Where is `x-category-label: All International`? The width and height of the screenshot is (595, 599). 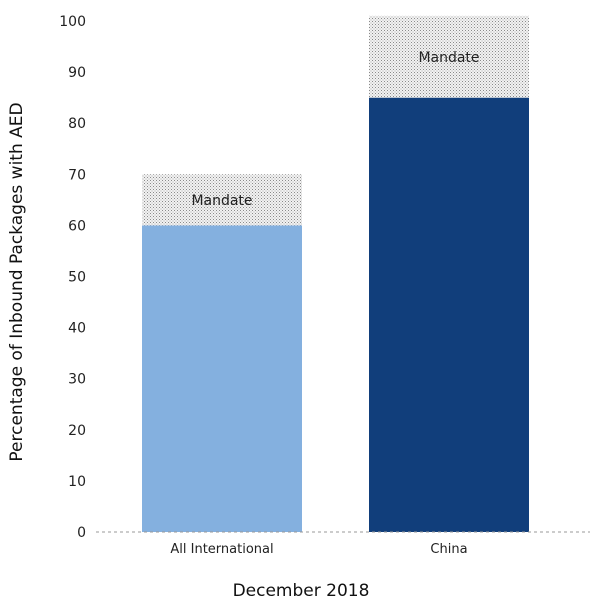
x-category-label: All International is located at coordinates (221, 549).